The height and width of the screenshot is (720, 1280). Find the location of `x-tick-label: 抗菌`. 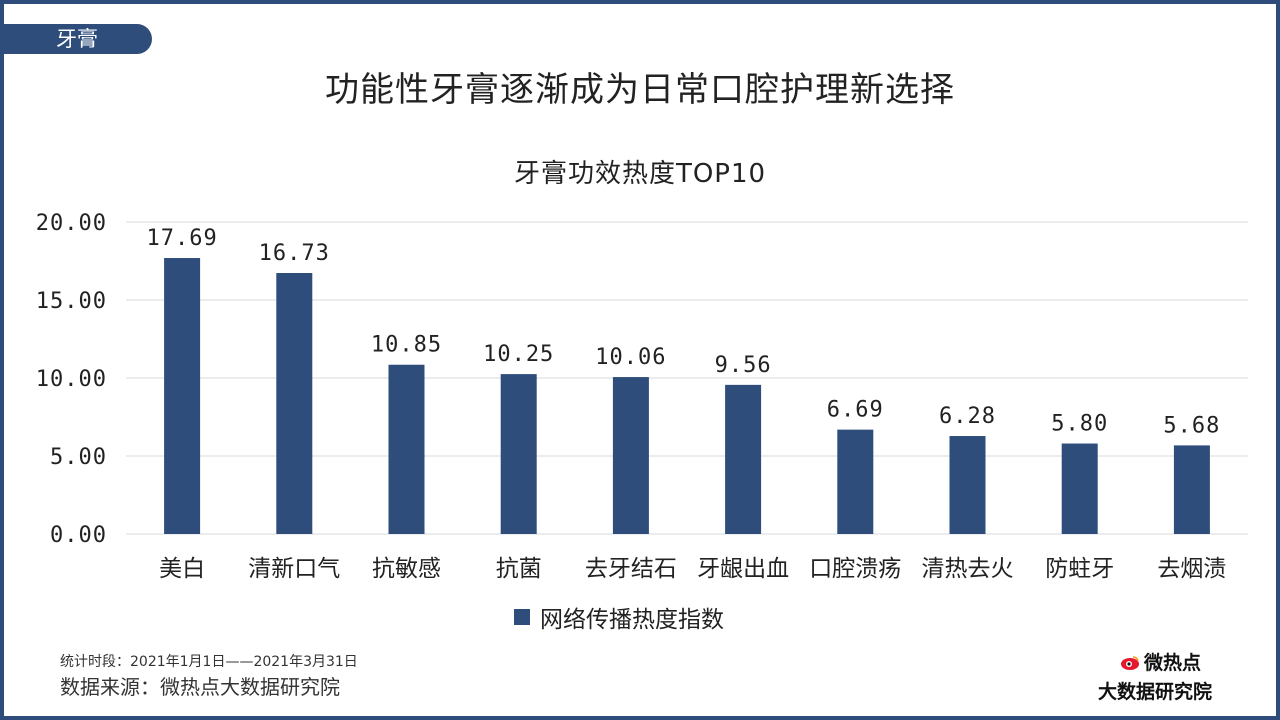

x-tick-label: 抗菌 is located at coordinates (519, 569).